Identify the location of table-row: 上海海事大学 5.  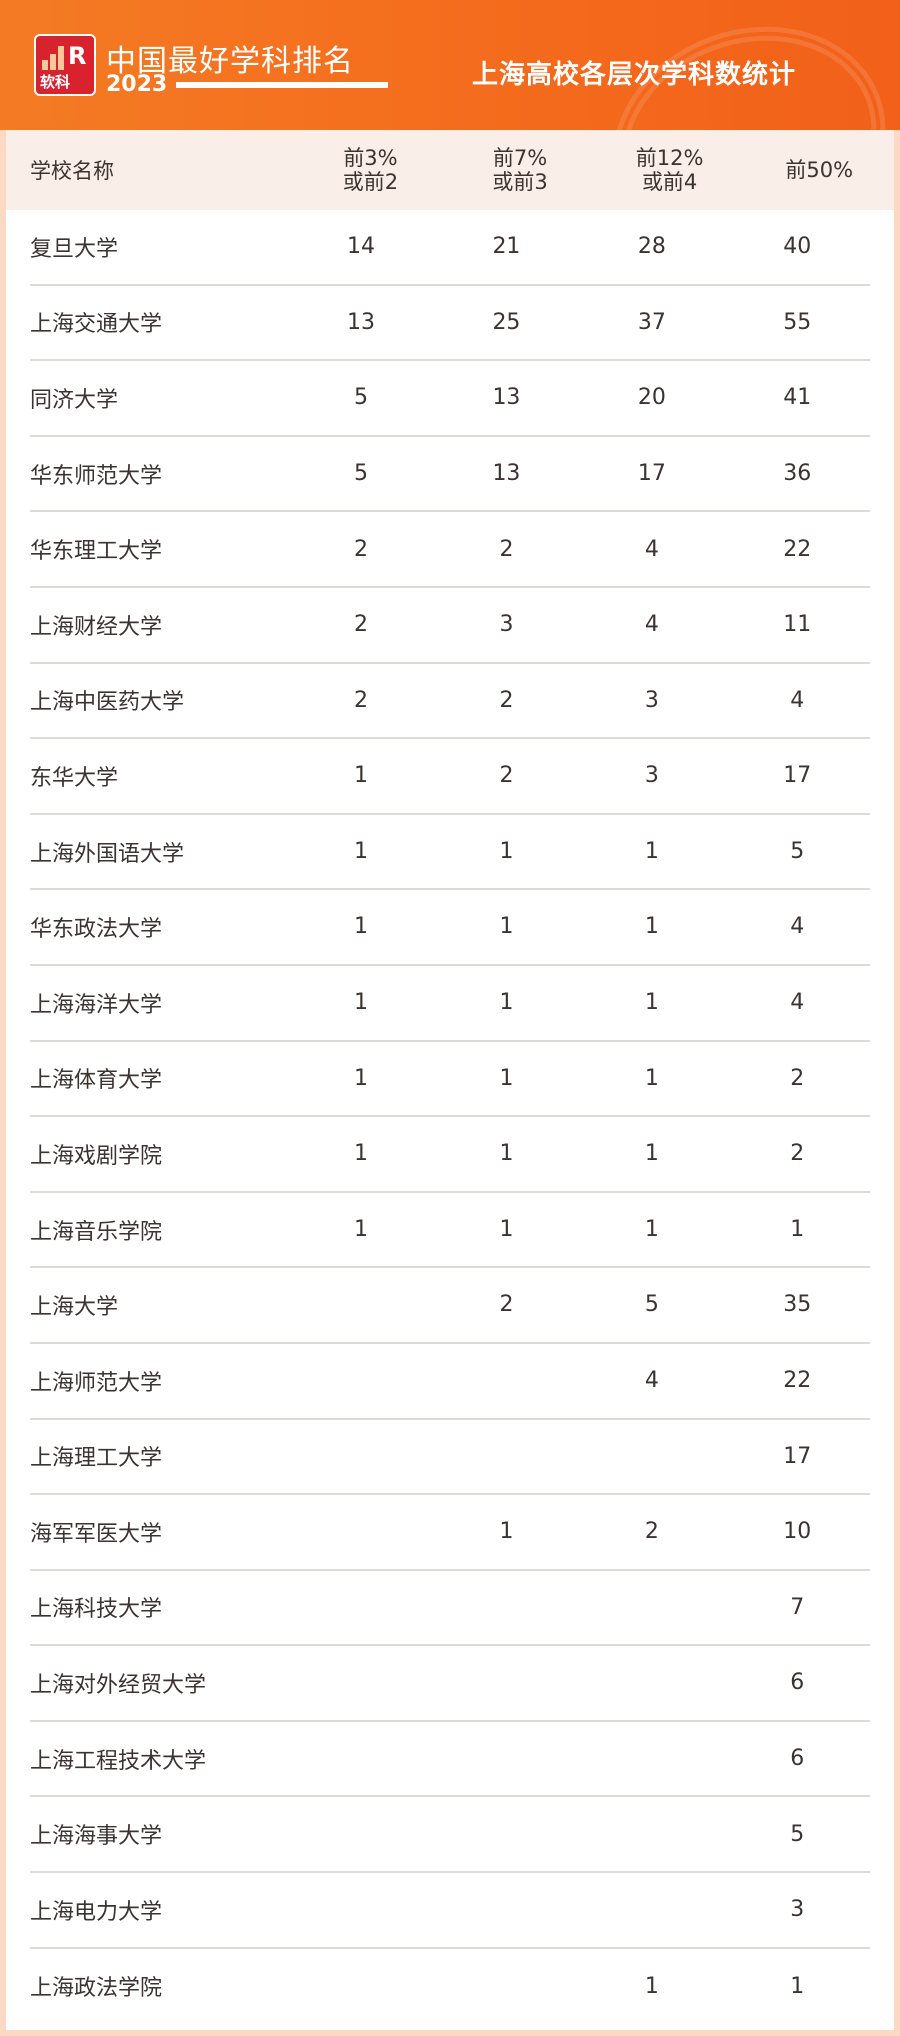
(450, 1835).